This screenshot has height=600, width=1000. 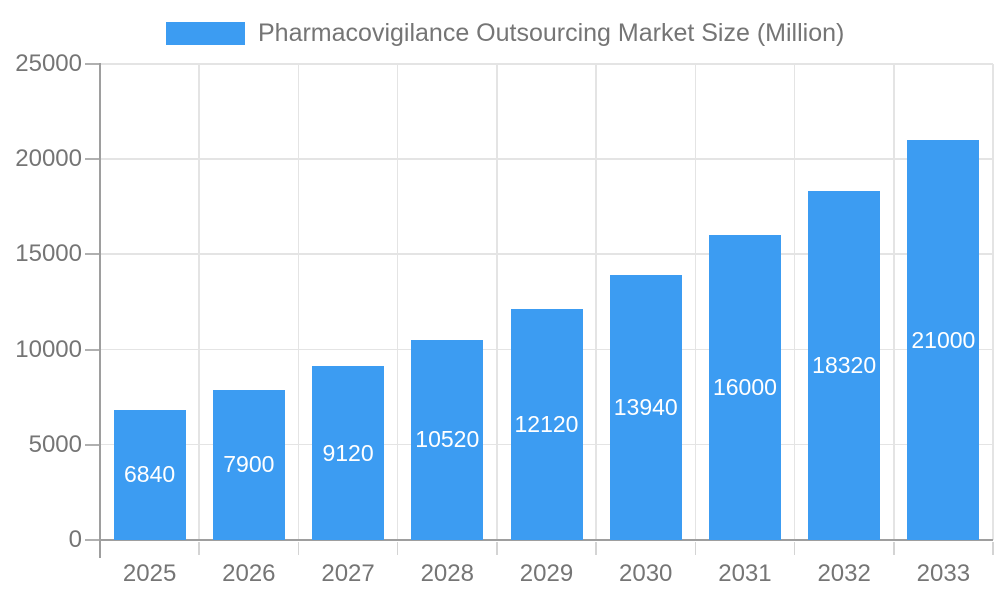 I want to click on x-axis-label: 2025, so click(x=149, y=573).